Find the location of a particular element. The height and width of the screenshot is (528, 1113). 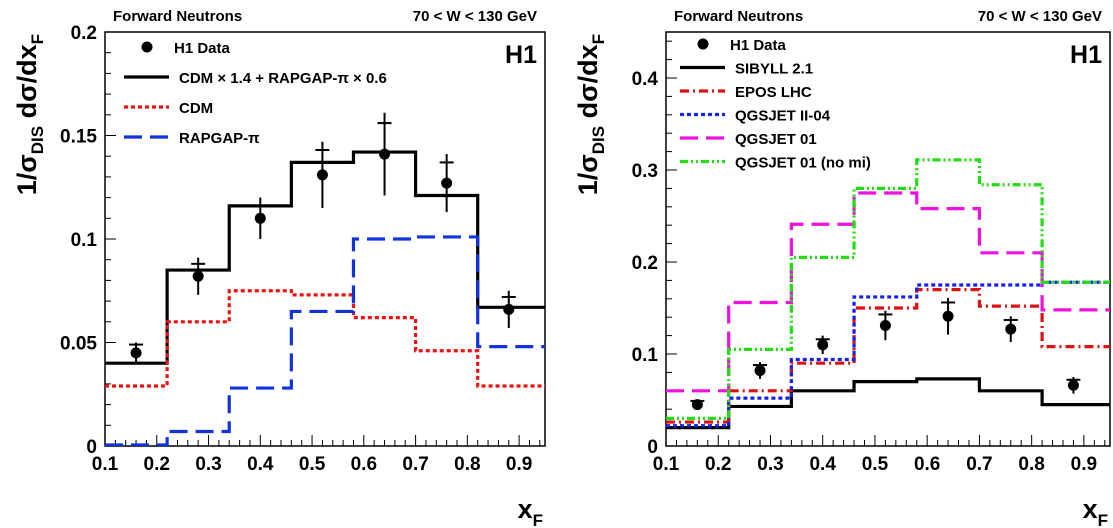

y-tick-label: 0.4 is located at coordinates (645, 79).